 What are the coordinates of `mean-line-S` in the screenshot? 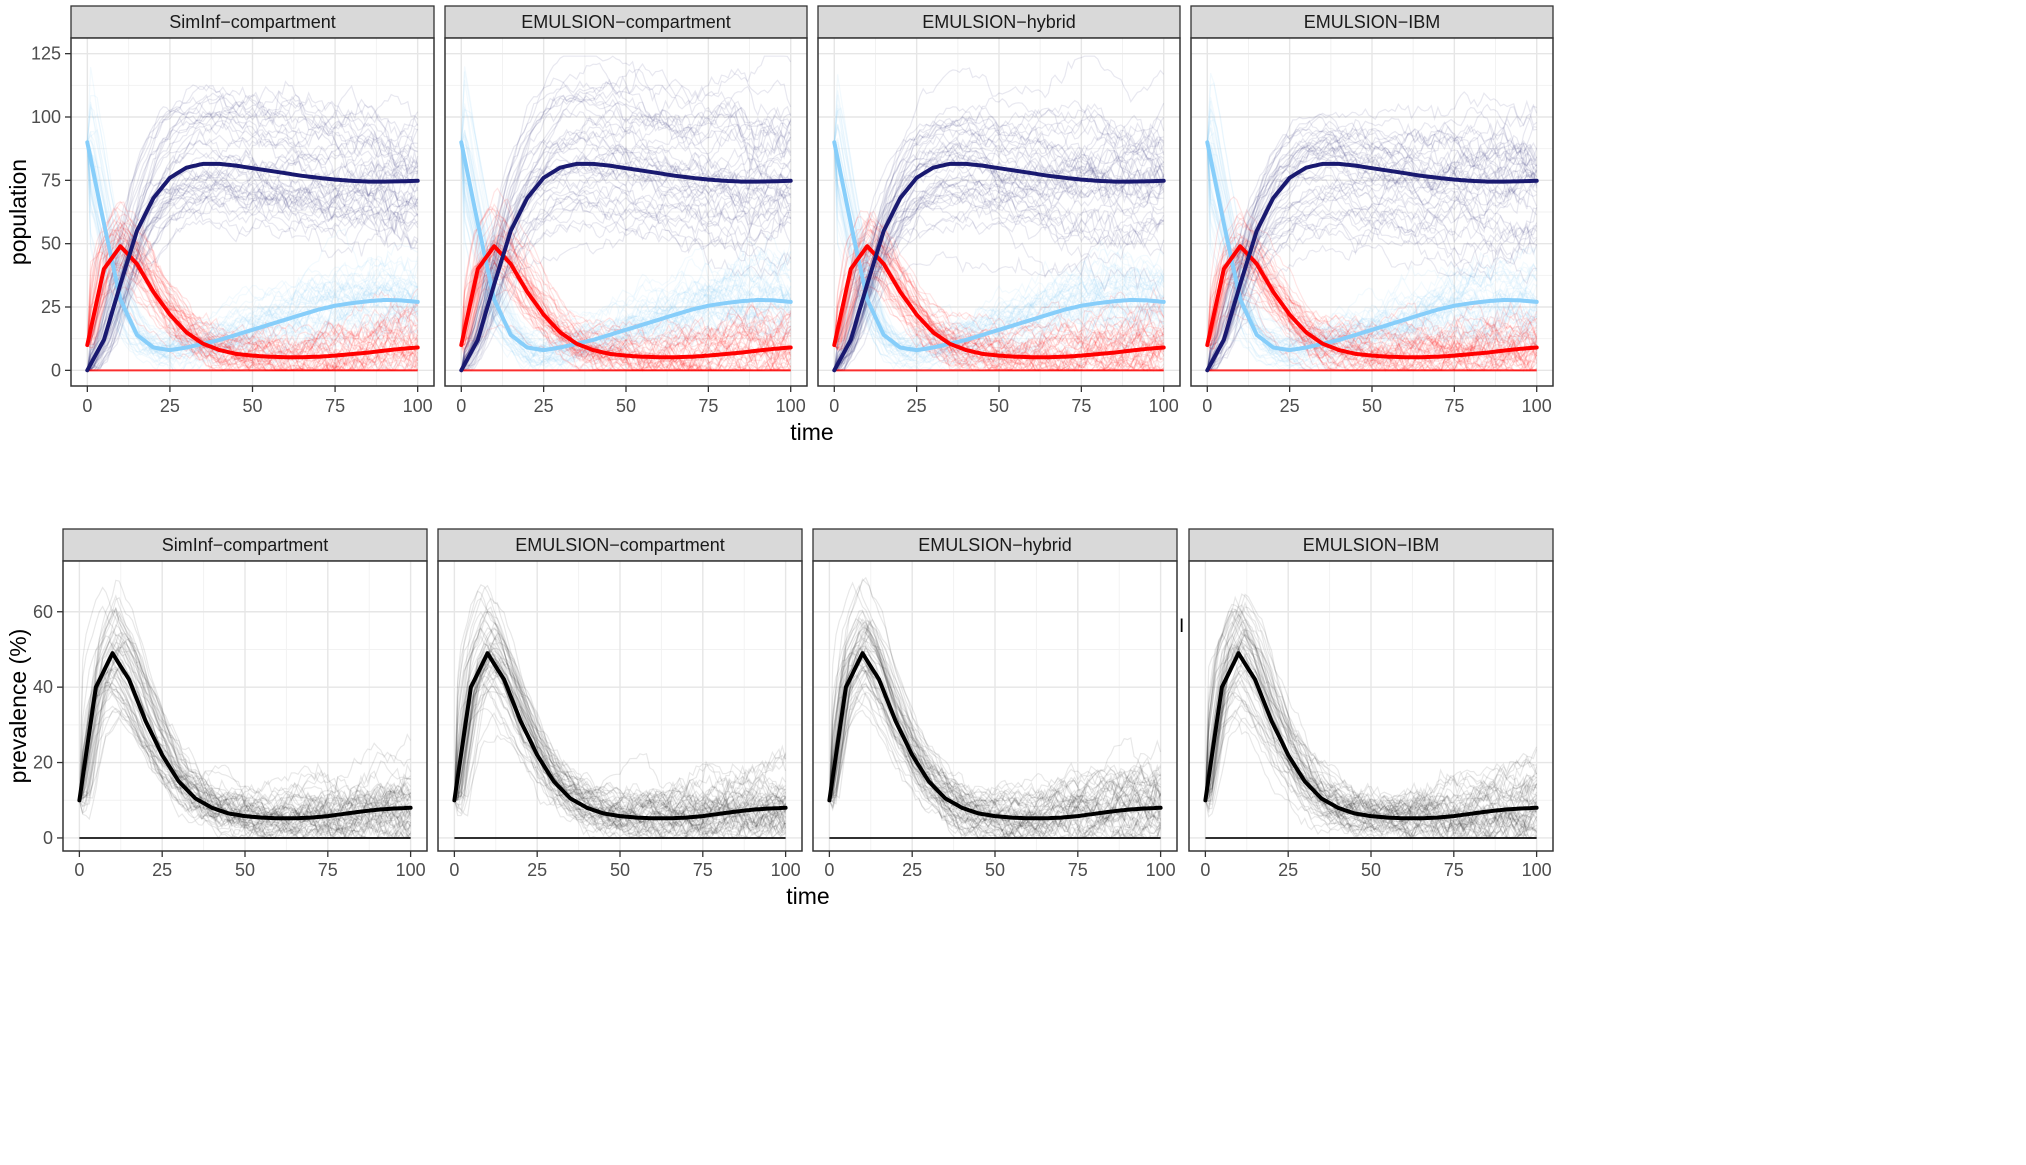 It's located at (999, 246).